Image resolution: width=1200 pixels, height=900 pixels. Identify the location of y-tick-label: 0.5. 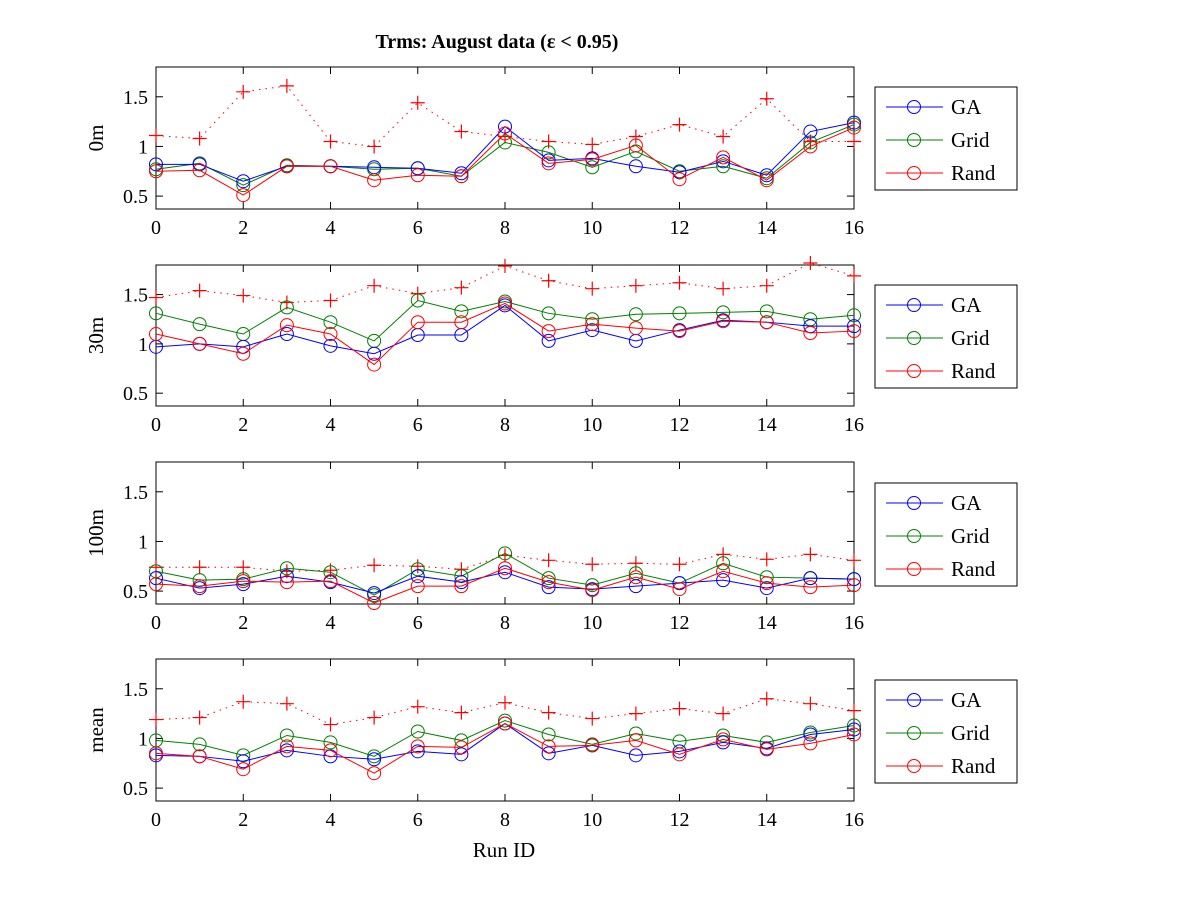
(135, 592).